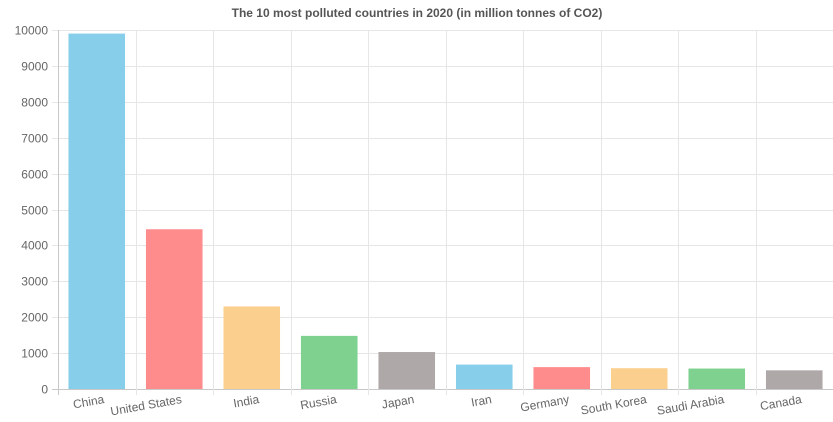  What do you see at coordinates (44, 390) in the screenshot?
I see `y-tick-label: 0` at bounding box center [44, 390].